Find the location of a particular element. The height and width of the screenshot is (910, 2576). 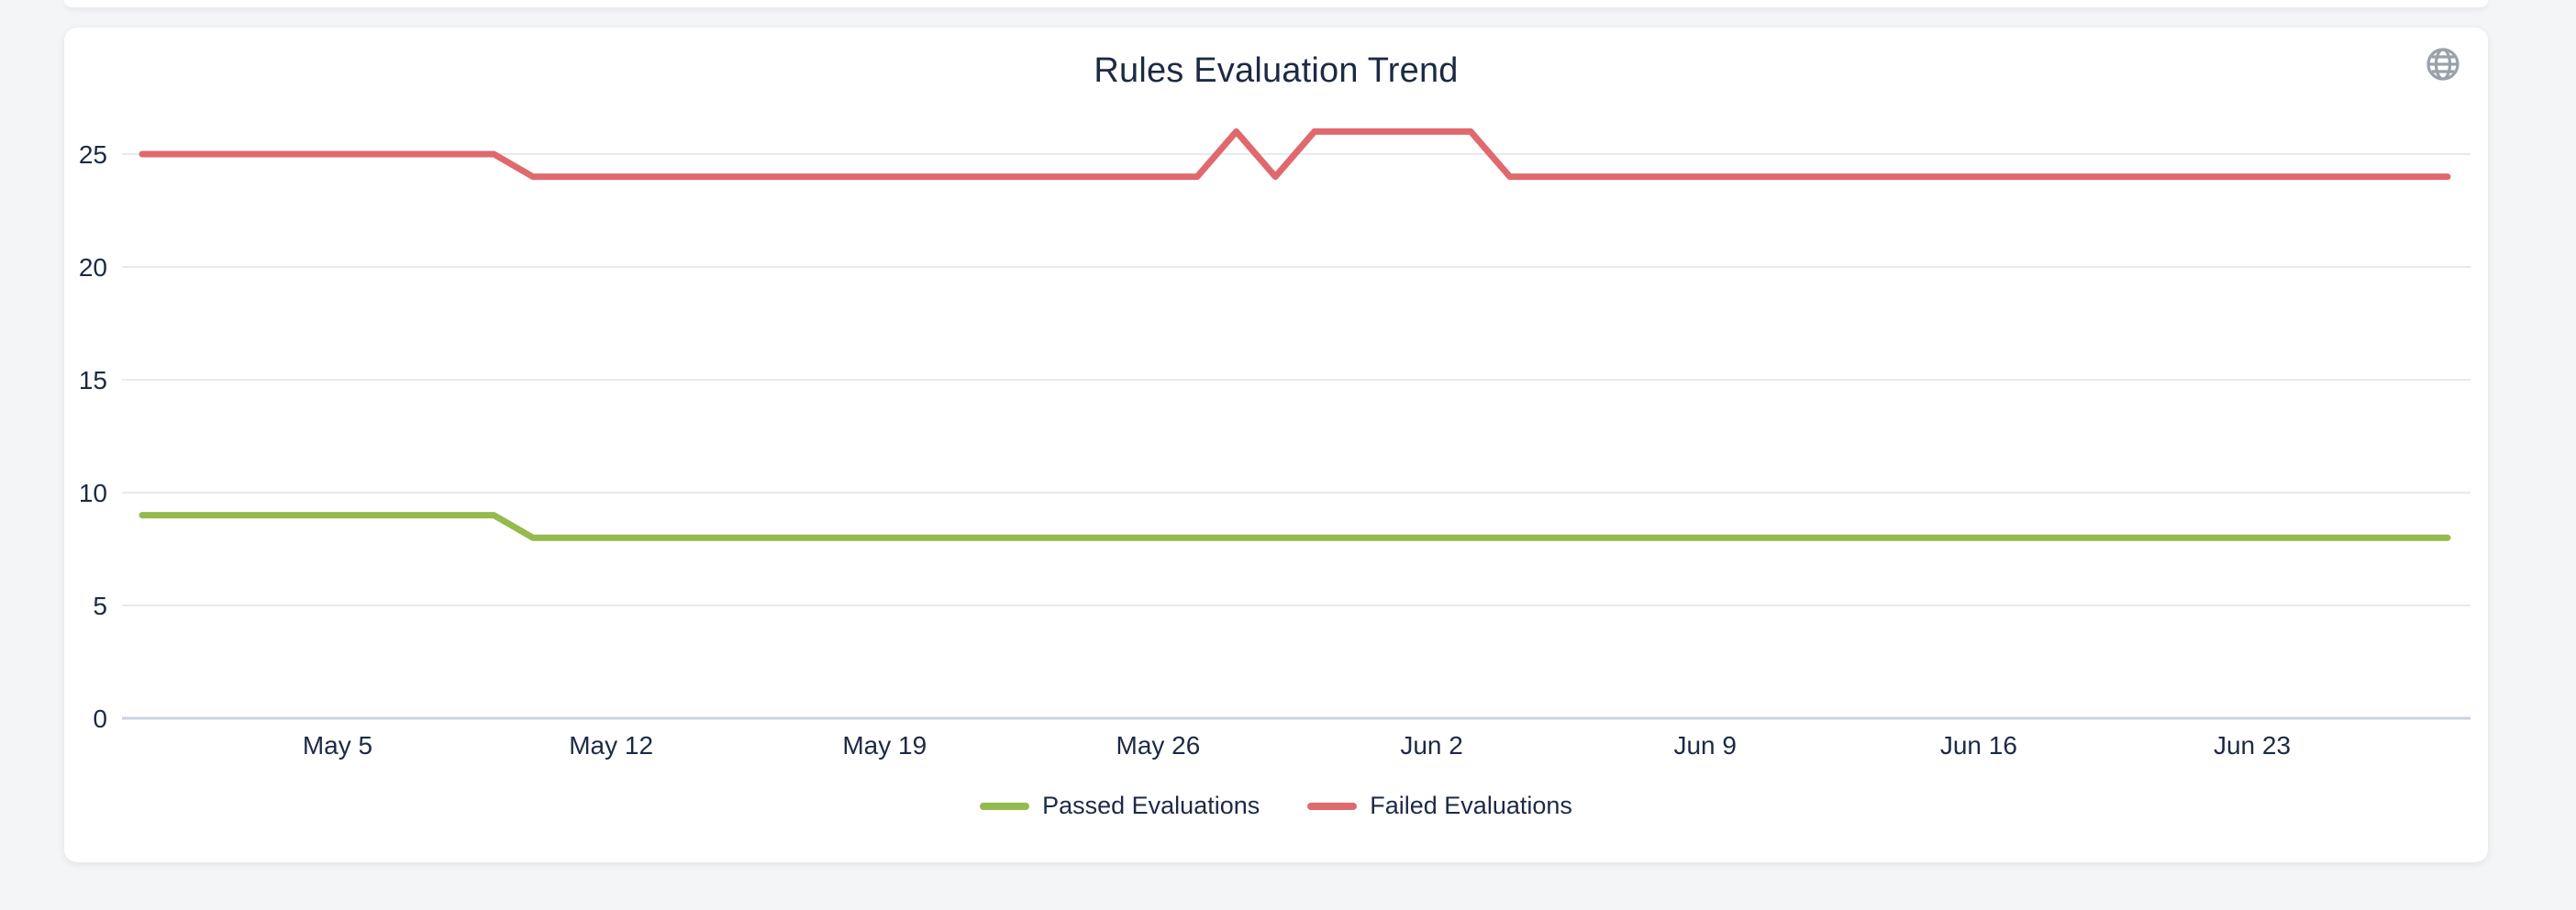

x-tick-label: May 5 is located at coordinates (337, 745).